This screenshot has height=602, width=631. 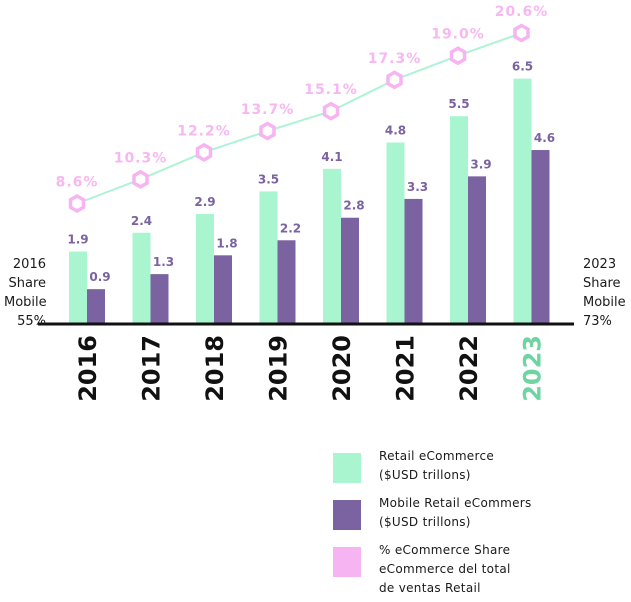 I want to click on share-marker-2023, so click(x=521, y=33).